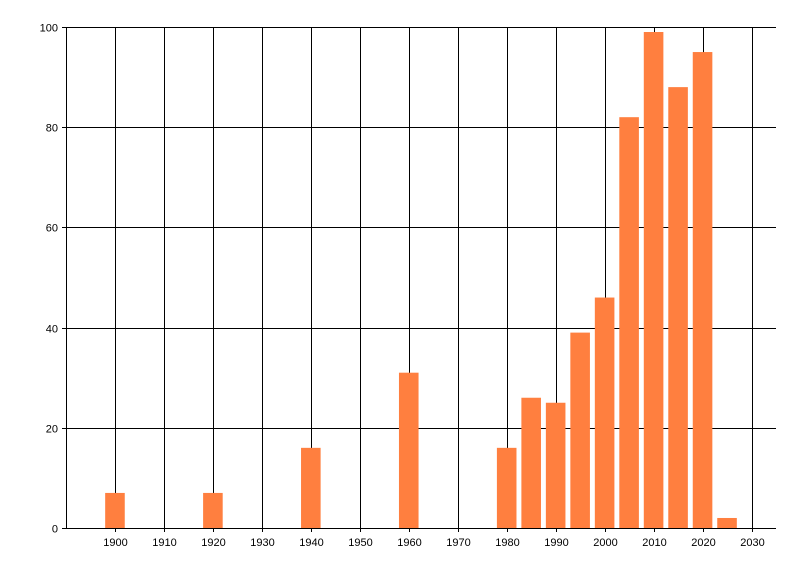 Image resolution: width=800 pixels, height=576 pixels. What do you see at coordinates (262, 543) in the screenshot?
I see `x-tick-label: 1930` at bounding box center [262, 543].